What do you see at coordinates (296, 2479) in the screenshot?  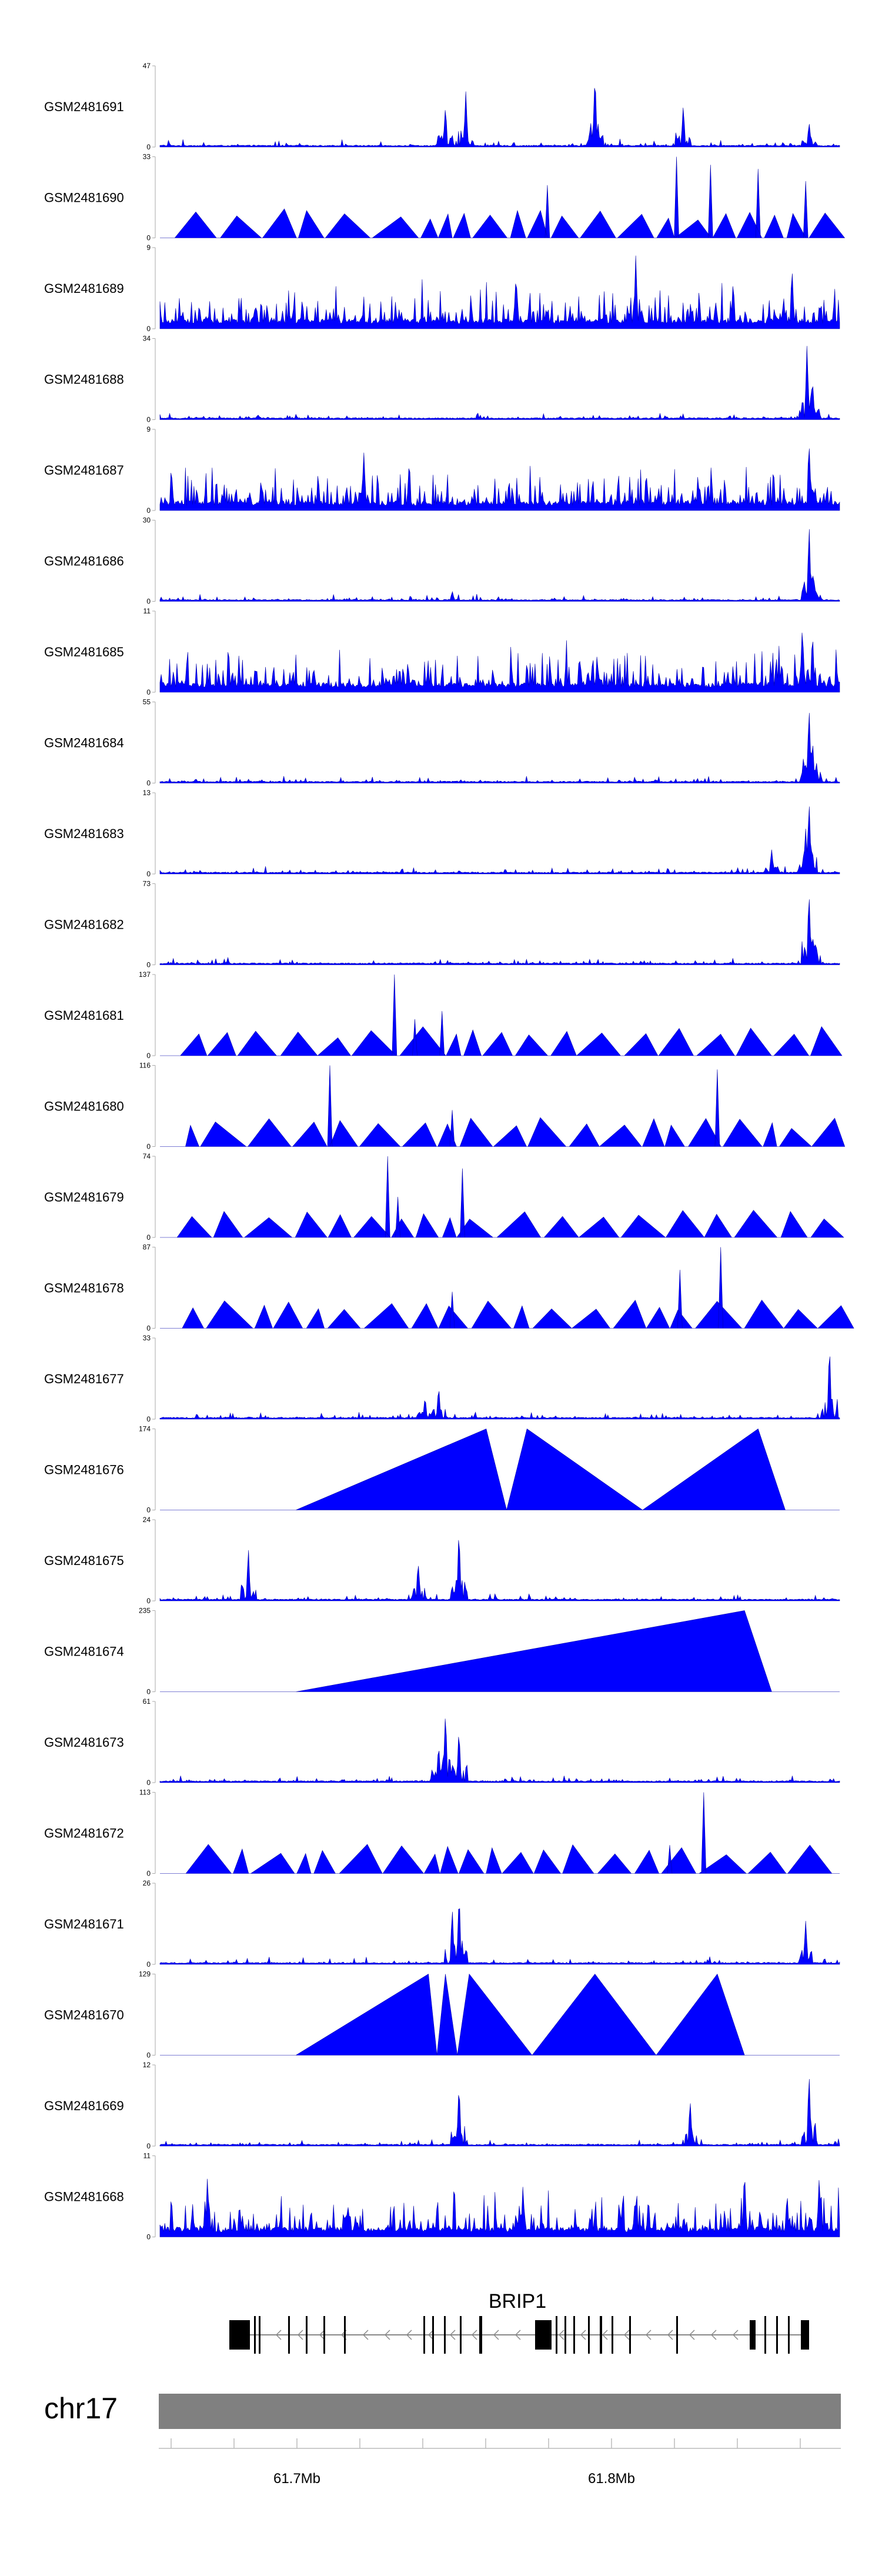 I see `axis-tick-label: 61.7Mb` at bounding box center [296, 2479].